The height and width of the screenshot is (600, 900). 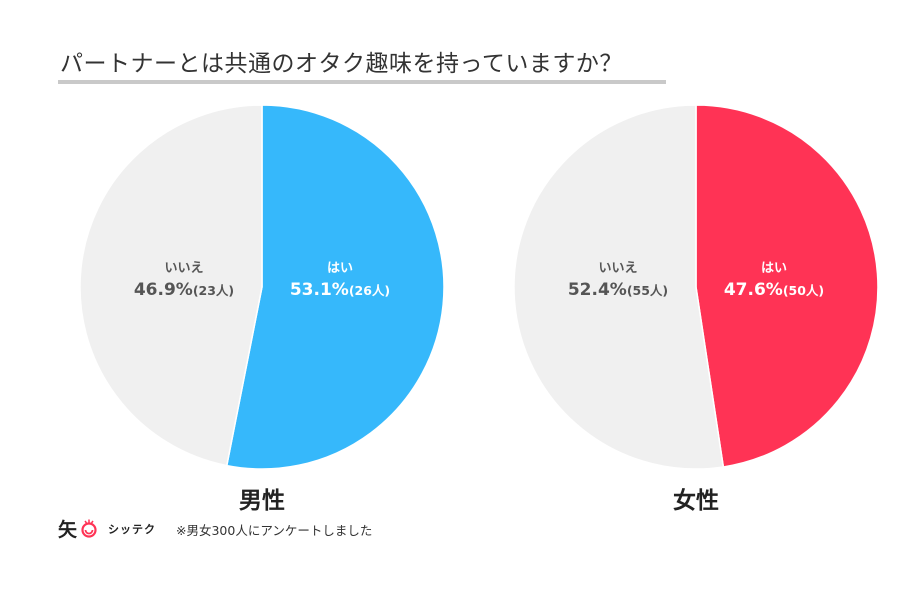 What do you see at coordinates (362, 82) in the screenshot?
I see `title-underline` at bounding box center [362, 82].